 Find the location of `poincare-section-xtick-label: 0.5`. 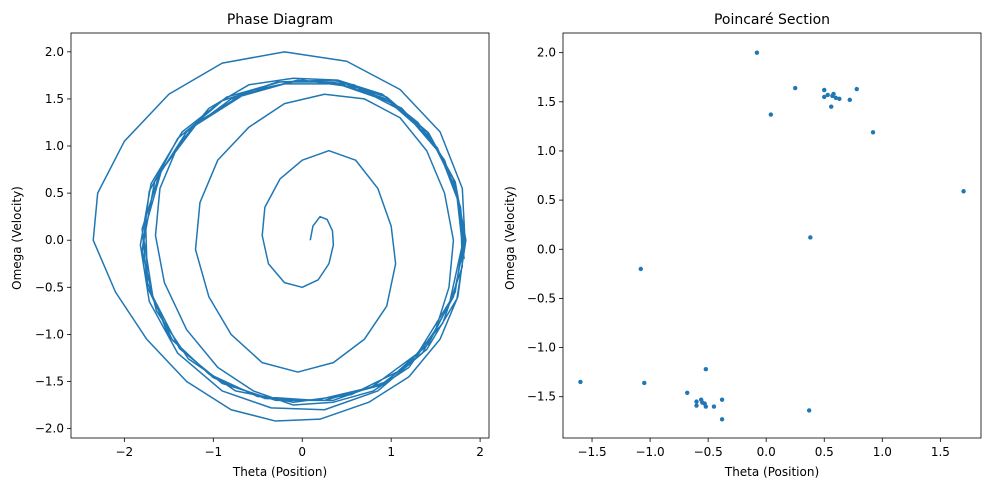

poincare-section-xtick-label: 0.5 is located at coordinates (824, 452).